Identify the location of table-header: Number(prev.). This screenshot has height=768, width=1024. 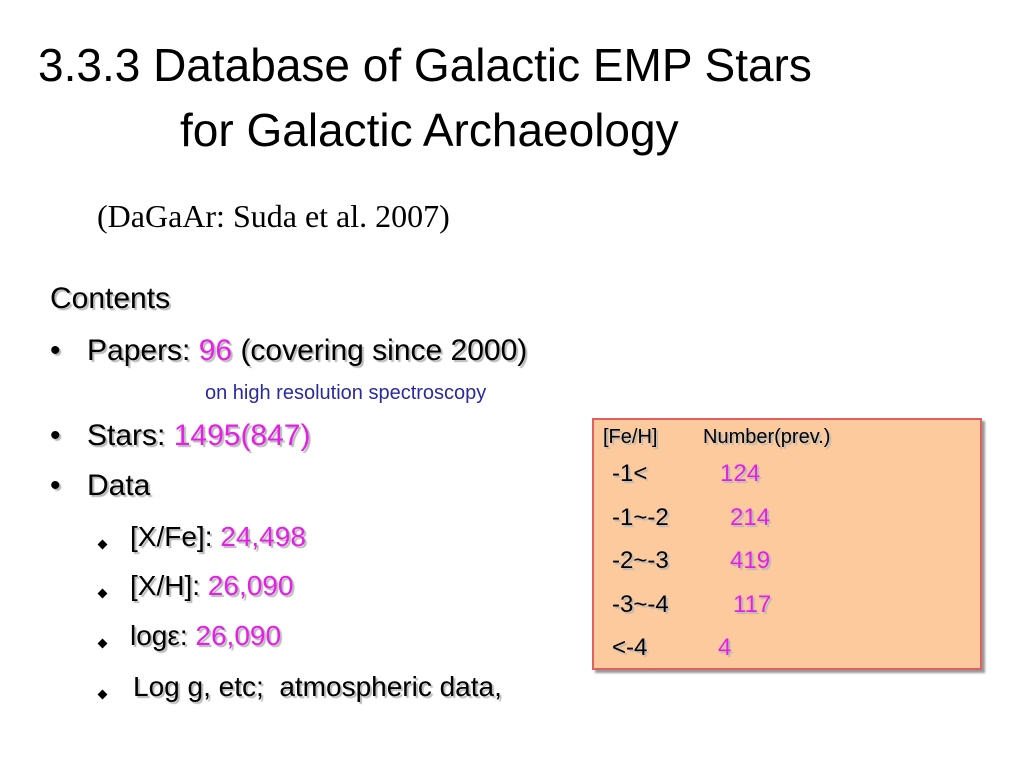
(767, 437).